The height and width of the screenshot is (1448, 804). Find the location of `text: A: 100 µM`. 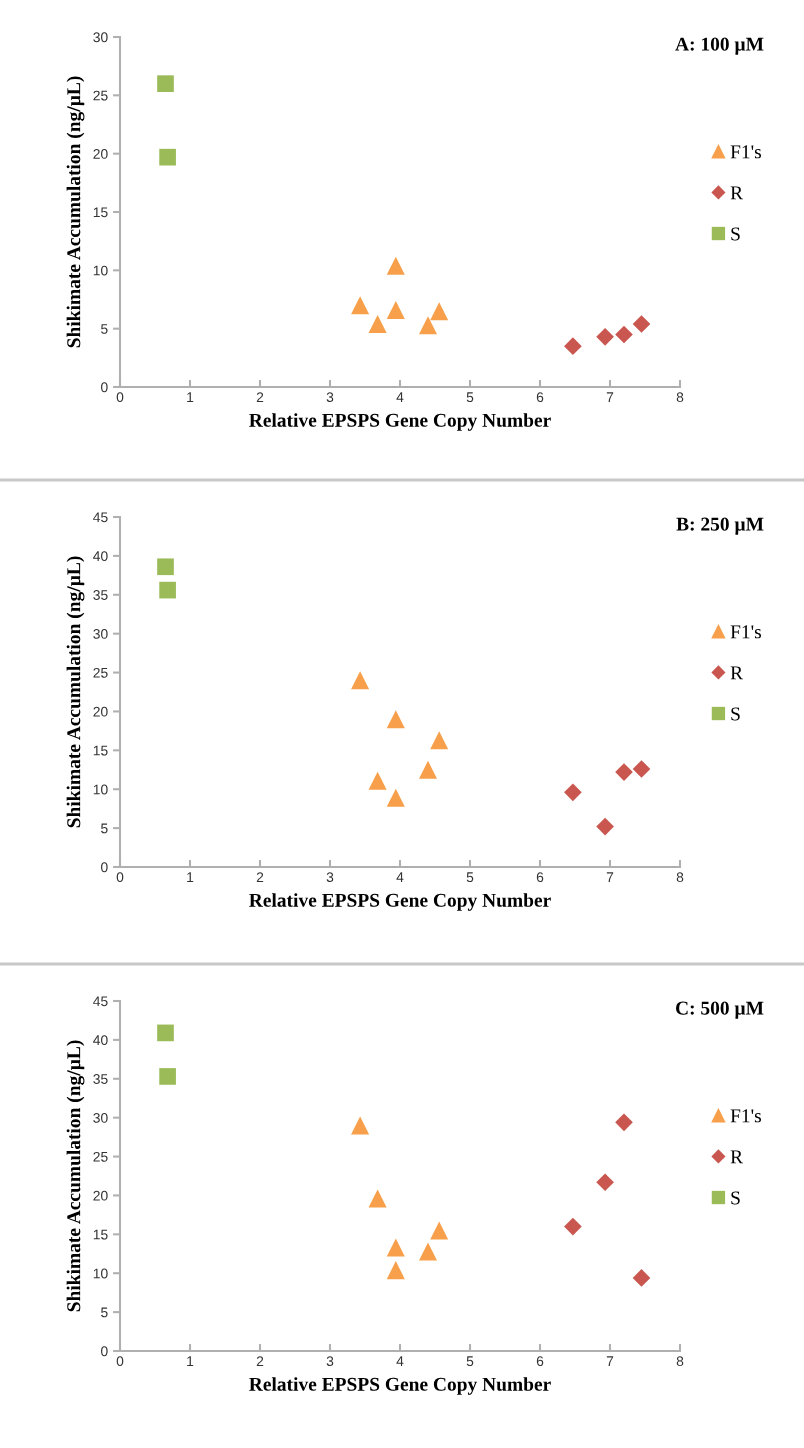

text: A: 100 µM is located at coordinates (719, 46).